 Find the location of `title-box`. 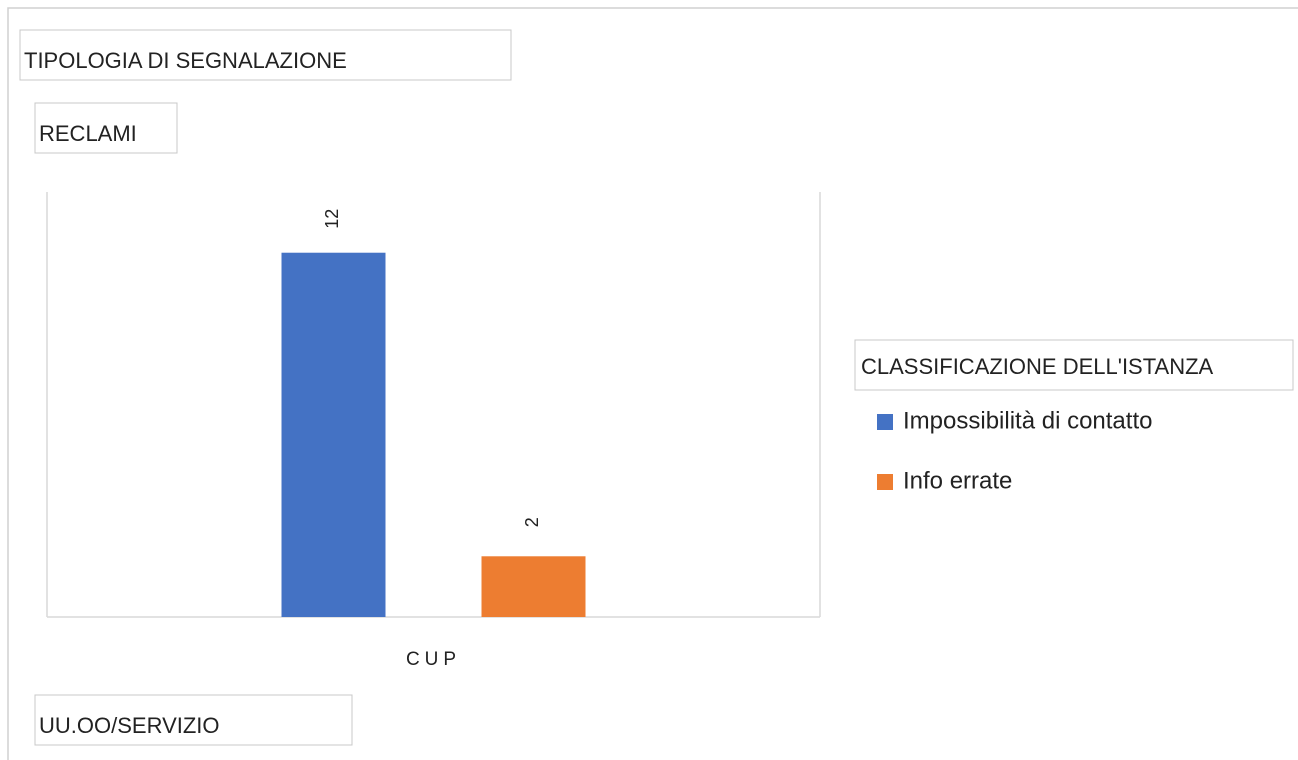

title-box is located at coordinates (265, 55).